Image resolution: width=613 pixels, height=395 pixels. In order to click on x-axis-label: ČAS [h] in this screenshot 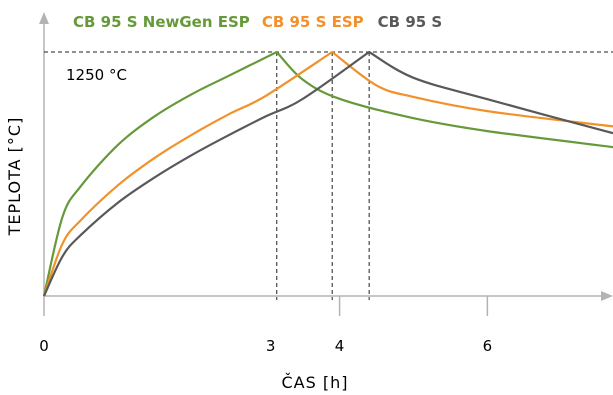, I will do `click(315, 382)`.